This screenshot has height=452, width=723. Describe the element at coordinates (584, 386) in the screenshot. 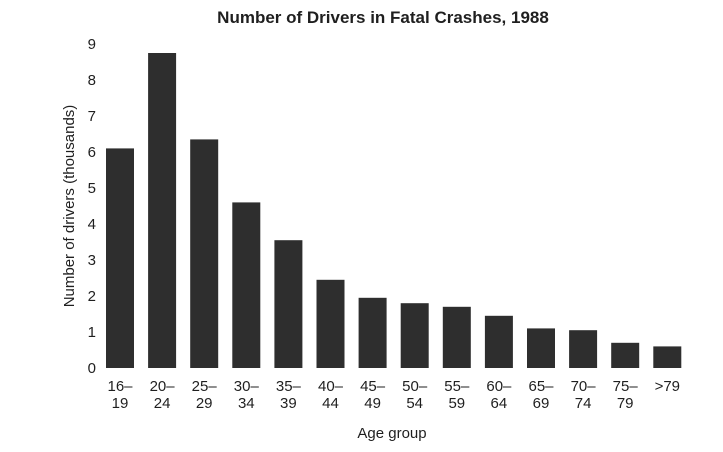

I see `x-tick-label: 70–` at that location.